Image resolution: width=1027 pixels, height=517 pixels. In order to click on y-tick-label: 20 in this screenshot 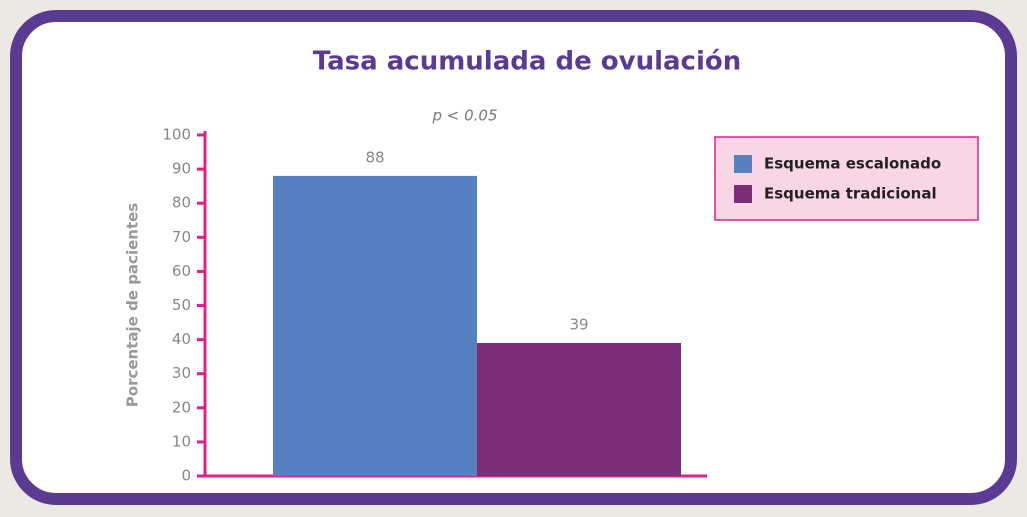, I will do `click(181, 407)`.